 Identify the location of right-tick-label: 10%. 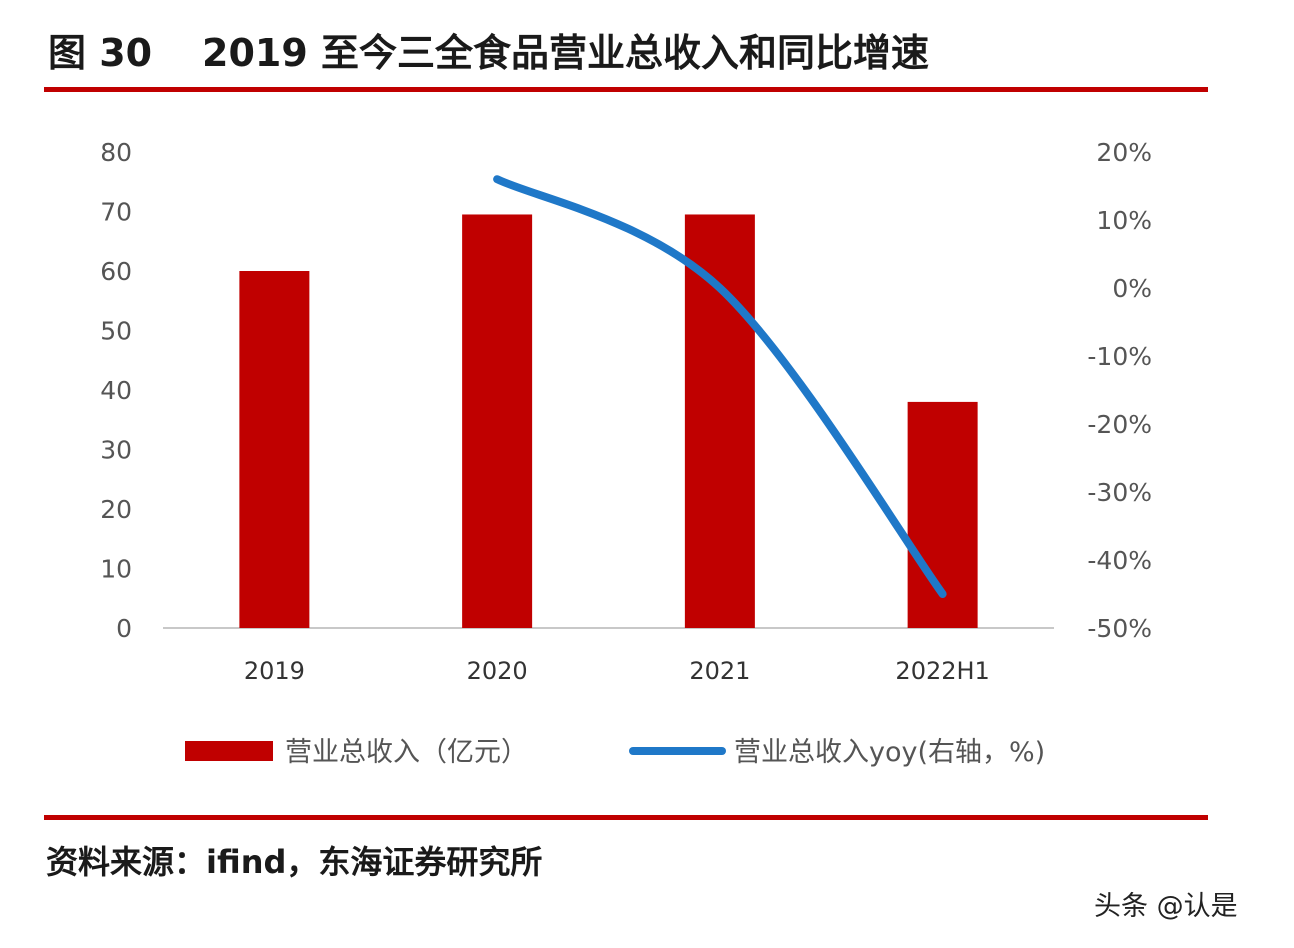
(1124, 220).